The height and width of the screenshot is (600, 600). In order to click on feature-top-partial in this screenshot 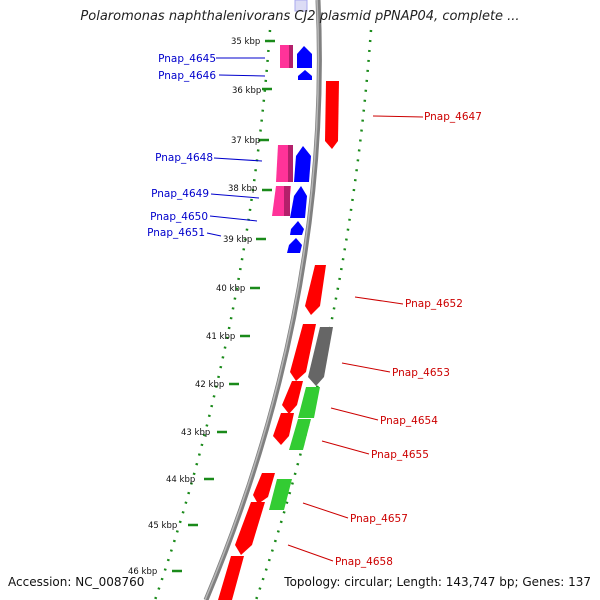, I will do `click(301, 6)`.